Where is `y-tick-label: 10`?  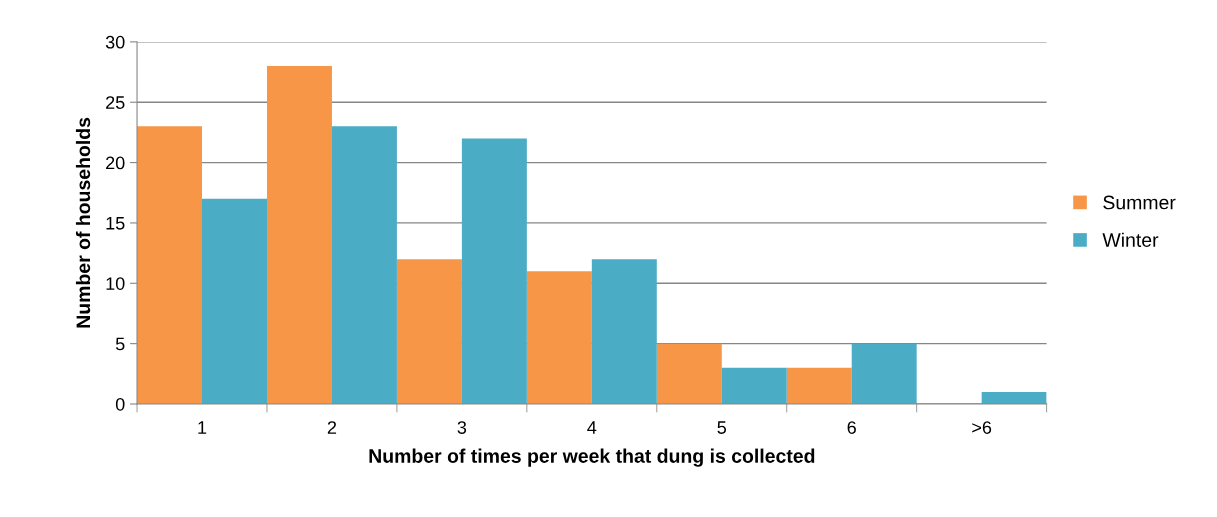
y-tick-label: 10 is located at coordinates (115, 283).